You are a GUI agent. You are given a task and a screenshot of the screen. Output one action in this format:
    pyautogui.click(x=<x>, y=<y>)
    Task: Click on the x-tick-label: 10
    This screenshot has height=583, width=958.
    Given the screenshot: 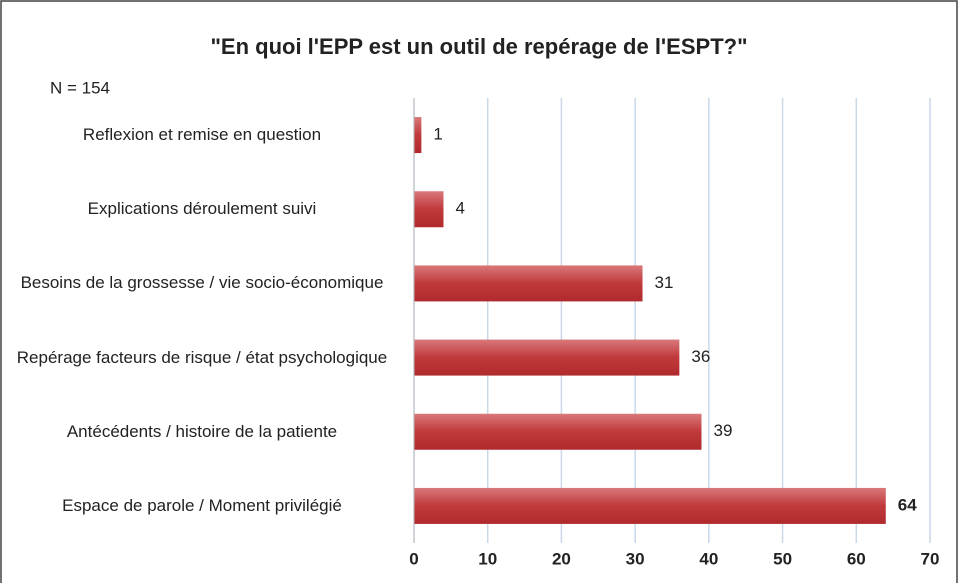 What is the action you would take?
    pyautogui.click(x=487, y=558)
    